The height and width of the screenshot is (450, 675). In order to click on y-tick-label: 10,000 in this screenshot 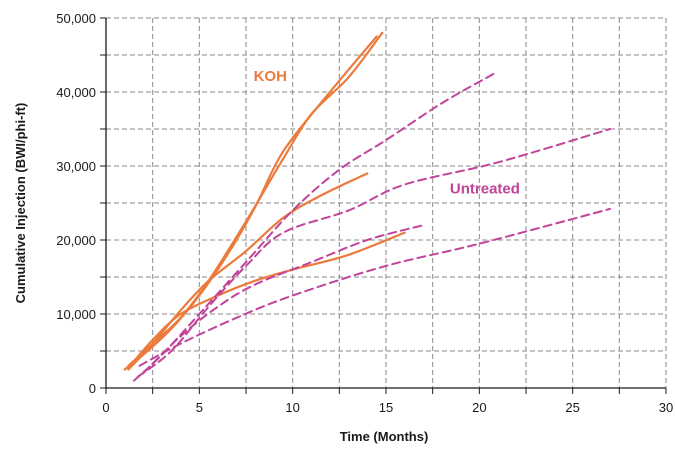, I will do `click(76, 314)`.